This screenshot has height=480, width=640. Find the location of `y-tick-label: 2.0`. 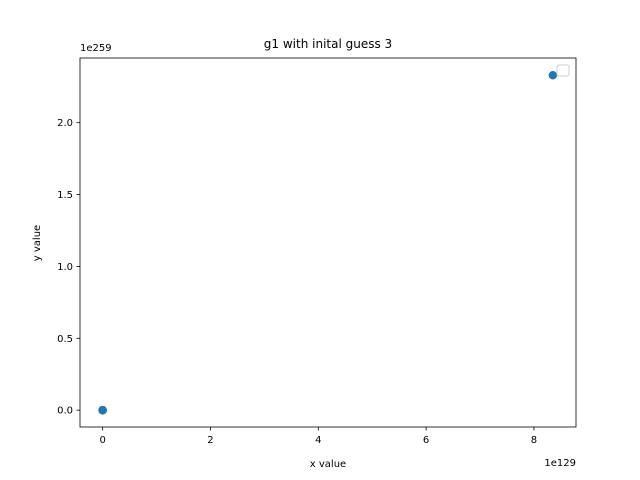

y-tick-label: 2.0 is located at coordinates (65, 123).